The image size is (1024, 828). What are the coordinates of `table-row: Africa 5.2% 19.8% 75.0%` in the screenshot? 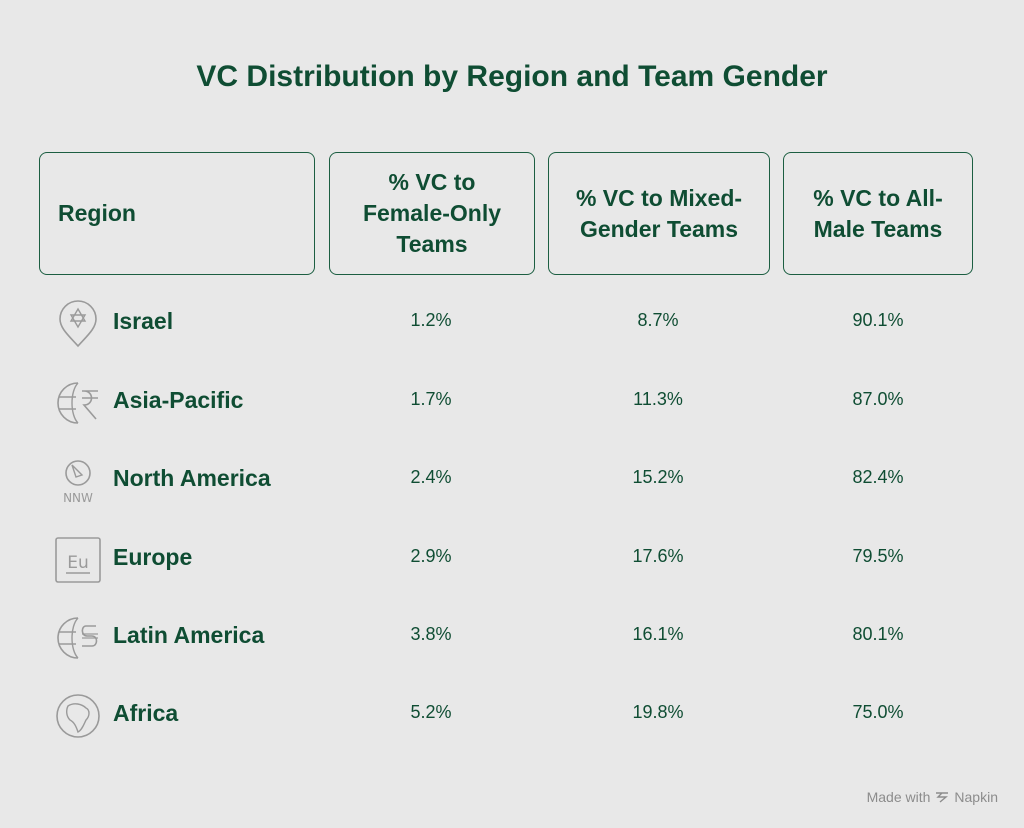 It's located at (512, 716).